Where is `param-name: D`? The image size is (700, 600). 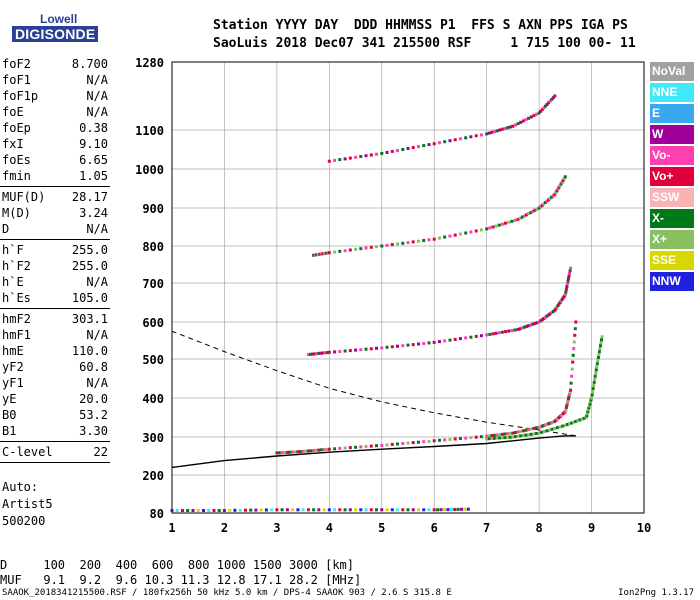
param-name: D is located at coordinates (6, 229).